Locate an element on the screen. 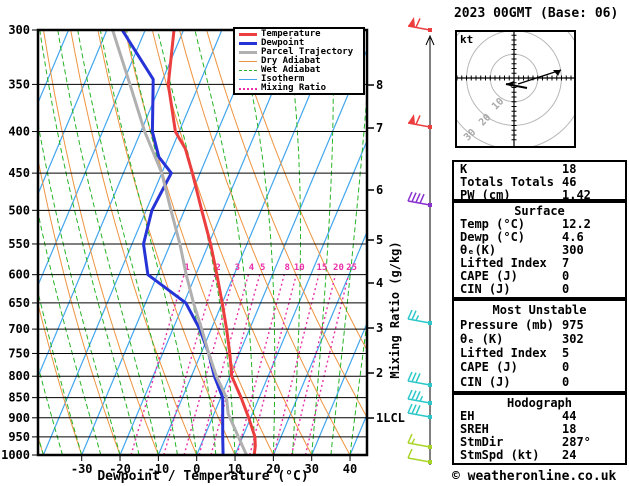 Image resolution: width=629 pixels, height=486 pixels. panel-title: Surface is located at coordinates (539, 211).